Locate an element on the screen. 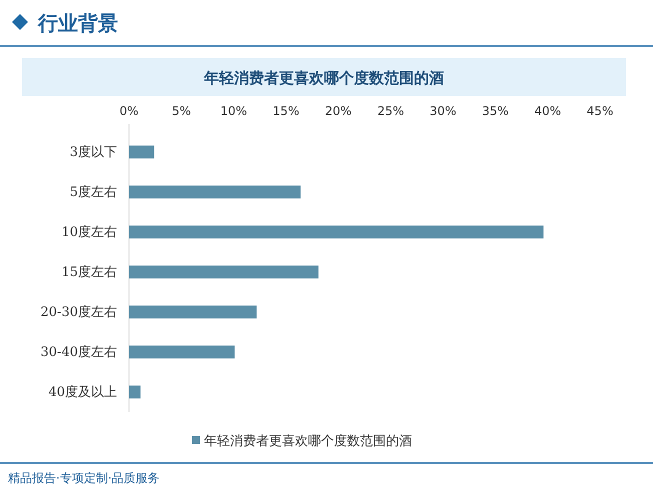 The height and width of the screenshot is (491, 653). y-tick-label: 3度以下 is located at coordinates (93, 152).